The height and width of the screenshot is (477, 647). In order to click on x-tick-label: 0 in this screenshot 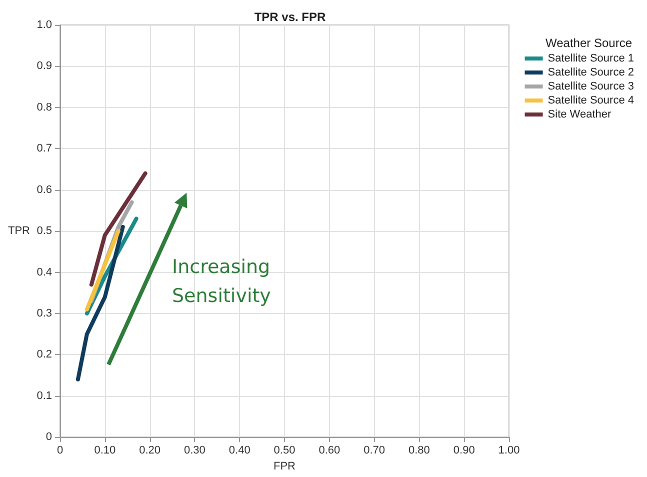, I will do `click(60, 450)`.